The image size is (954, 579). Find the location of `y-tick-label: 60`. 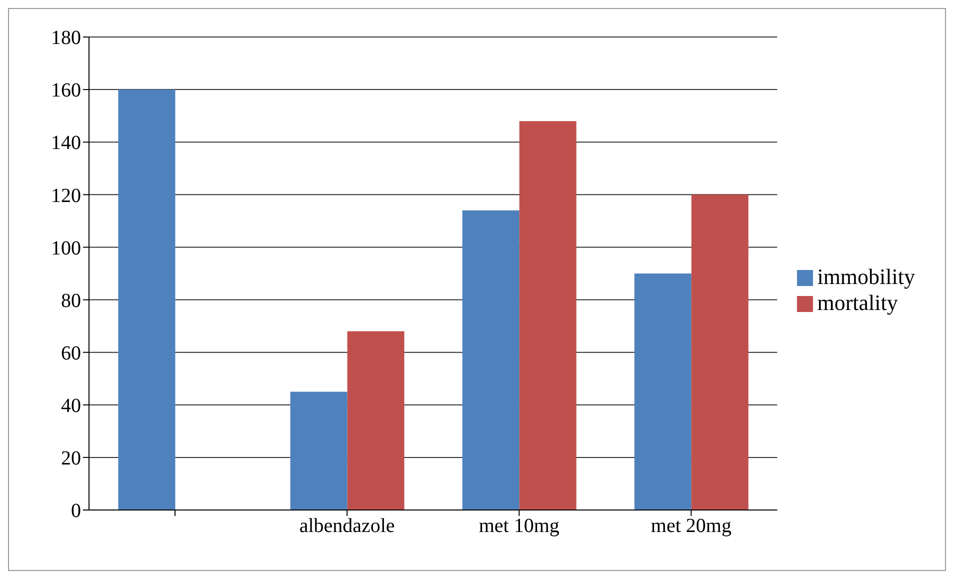

y-tick-label: 60 is located at coordinates (71, 353).